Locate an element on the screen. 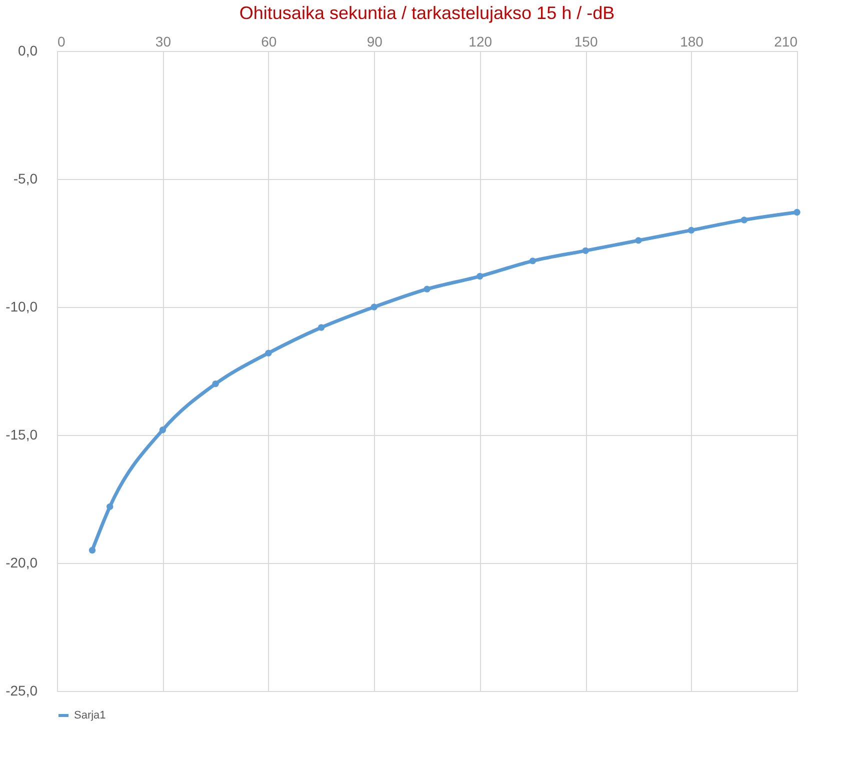  y-tick-label: 0,0 is located at coordinates (28, 50).